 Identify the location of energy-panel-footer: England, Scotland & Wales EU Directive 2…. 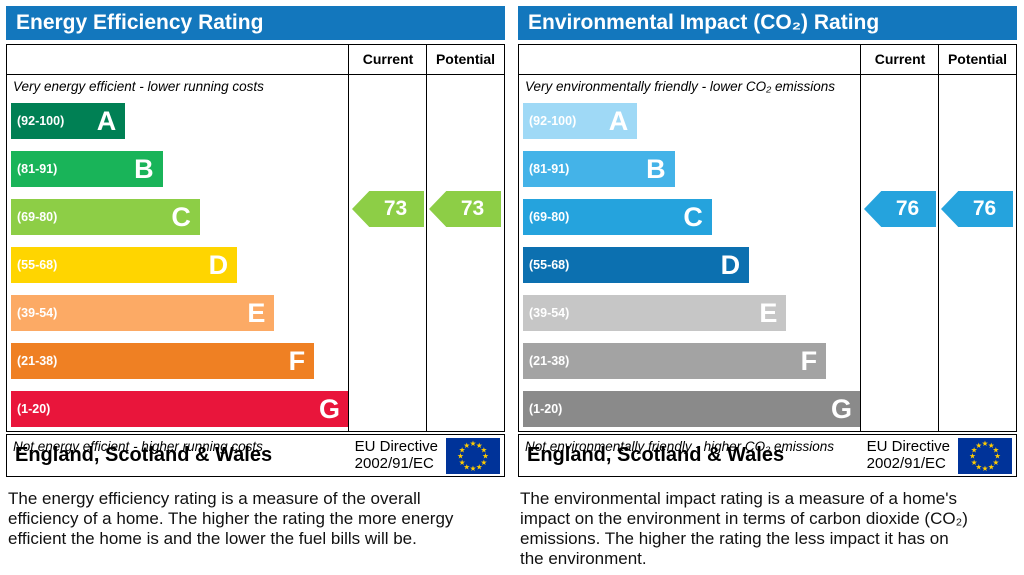
(255, 455).